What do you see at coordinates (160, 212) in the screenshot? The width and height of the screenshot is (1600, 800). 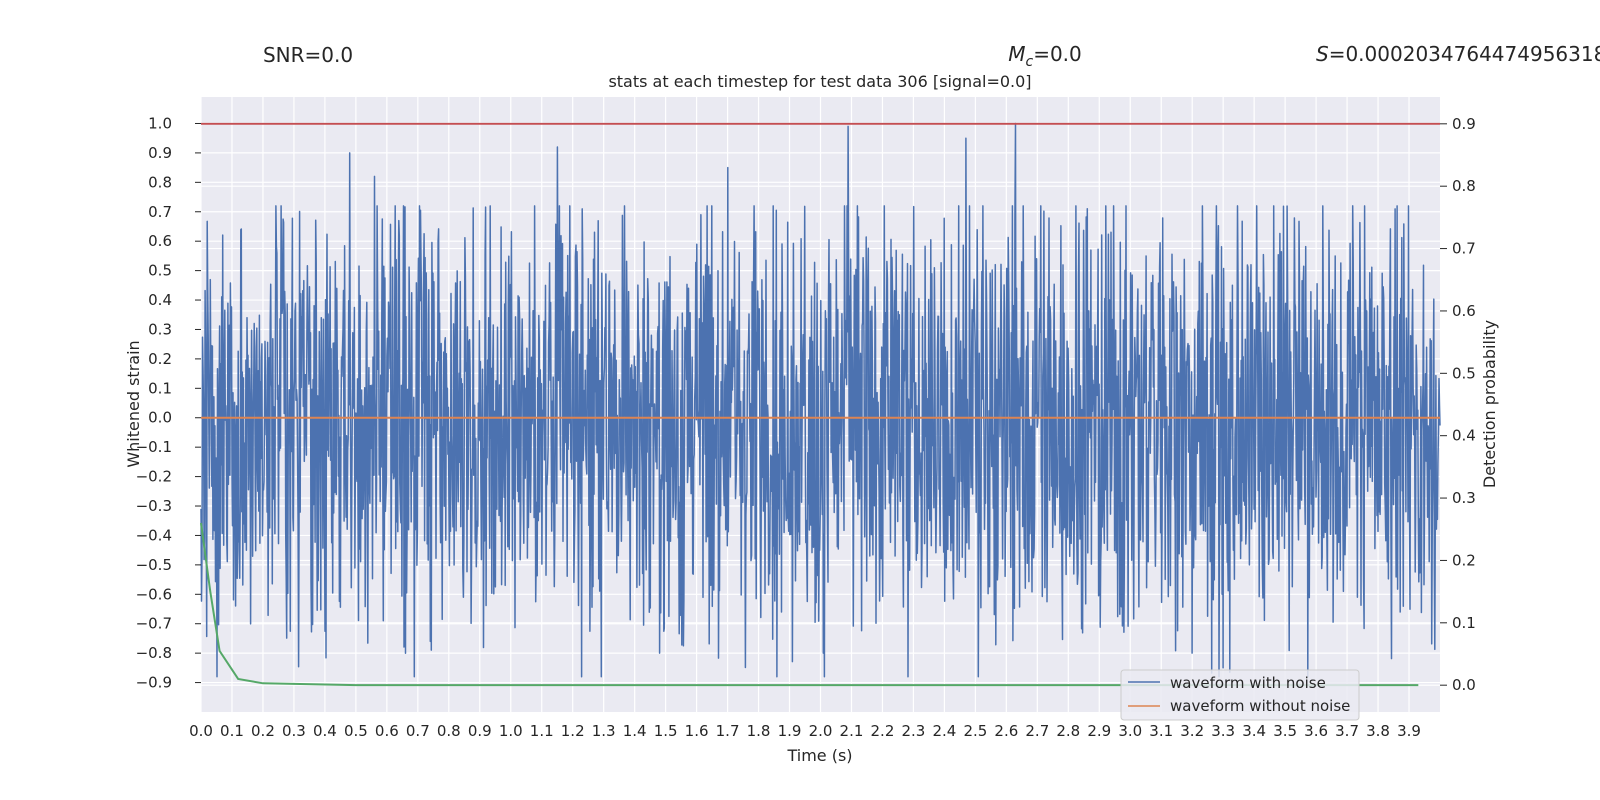 I see `left-tick-label-3: 0.7` at bounding box center [160, 212].